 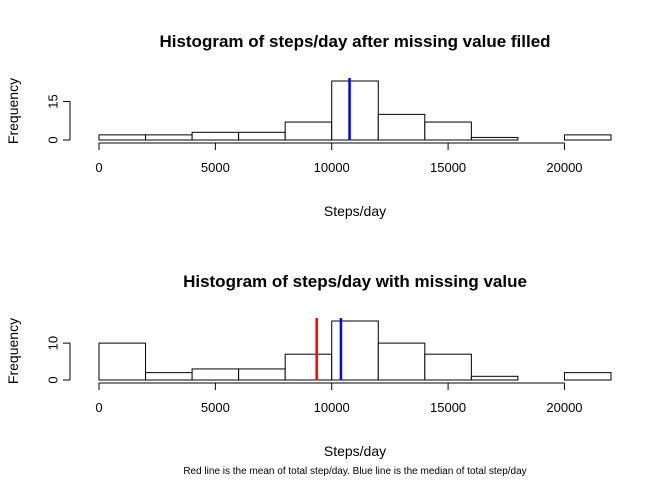 What do you see at coordinates (53, 101) in the screenshot?
I see `y-tick-label: 15` at bounding box center [53, 101].